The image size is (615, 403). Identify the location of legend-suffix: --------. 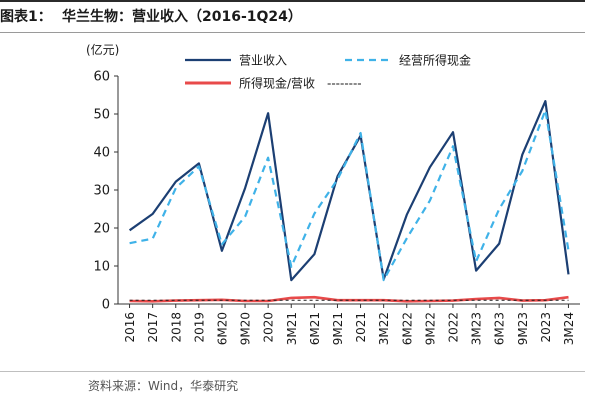
(344, 84).